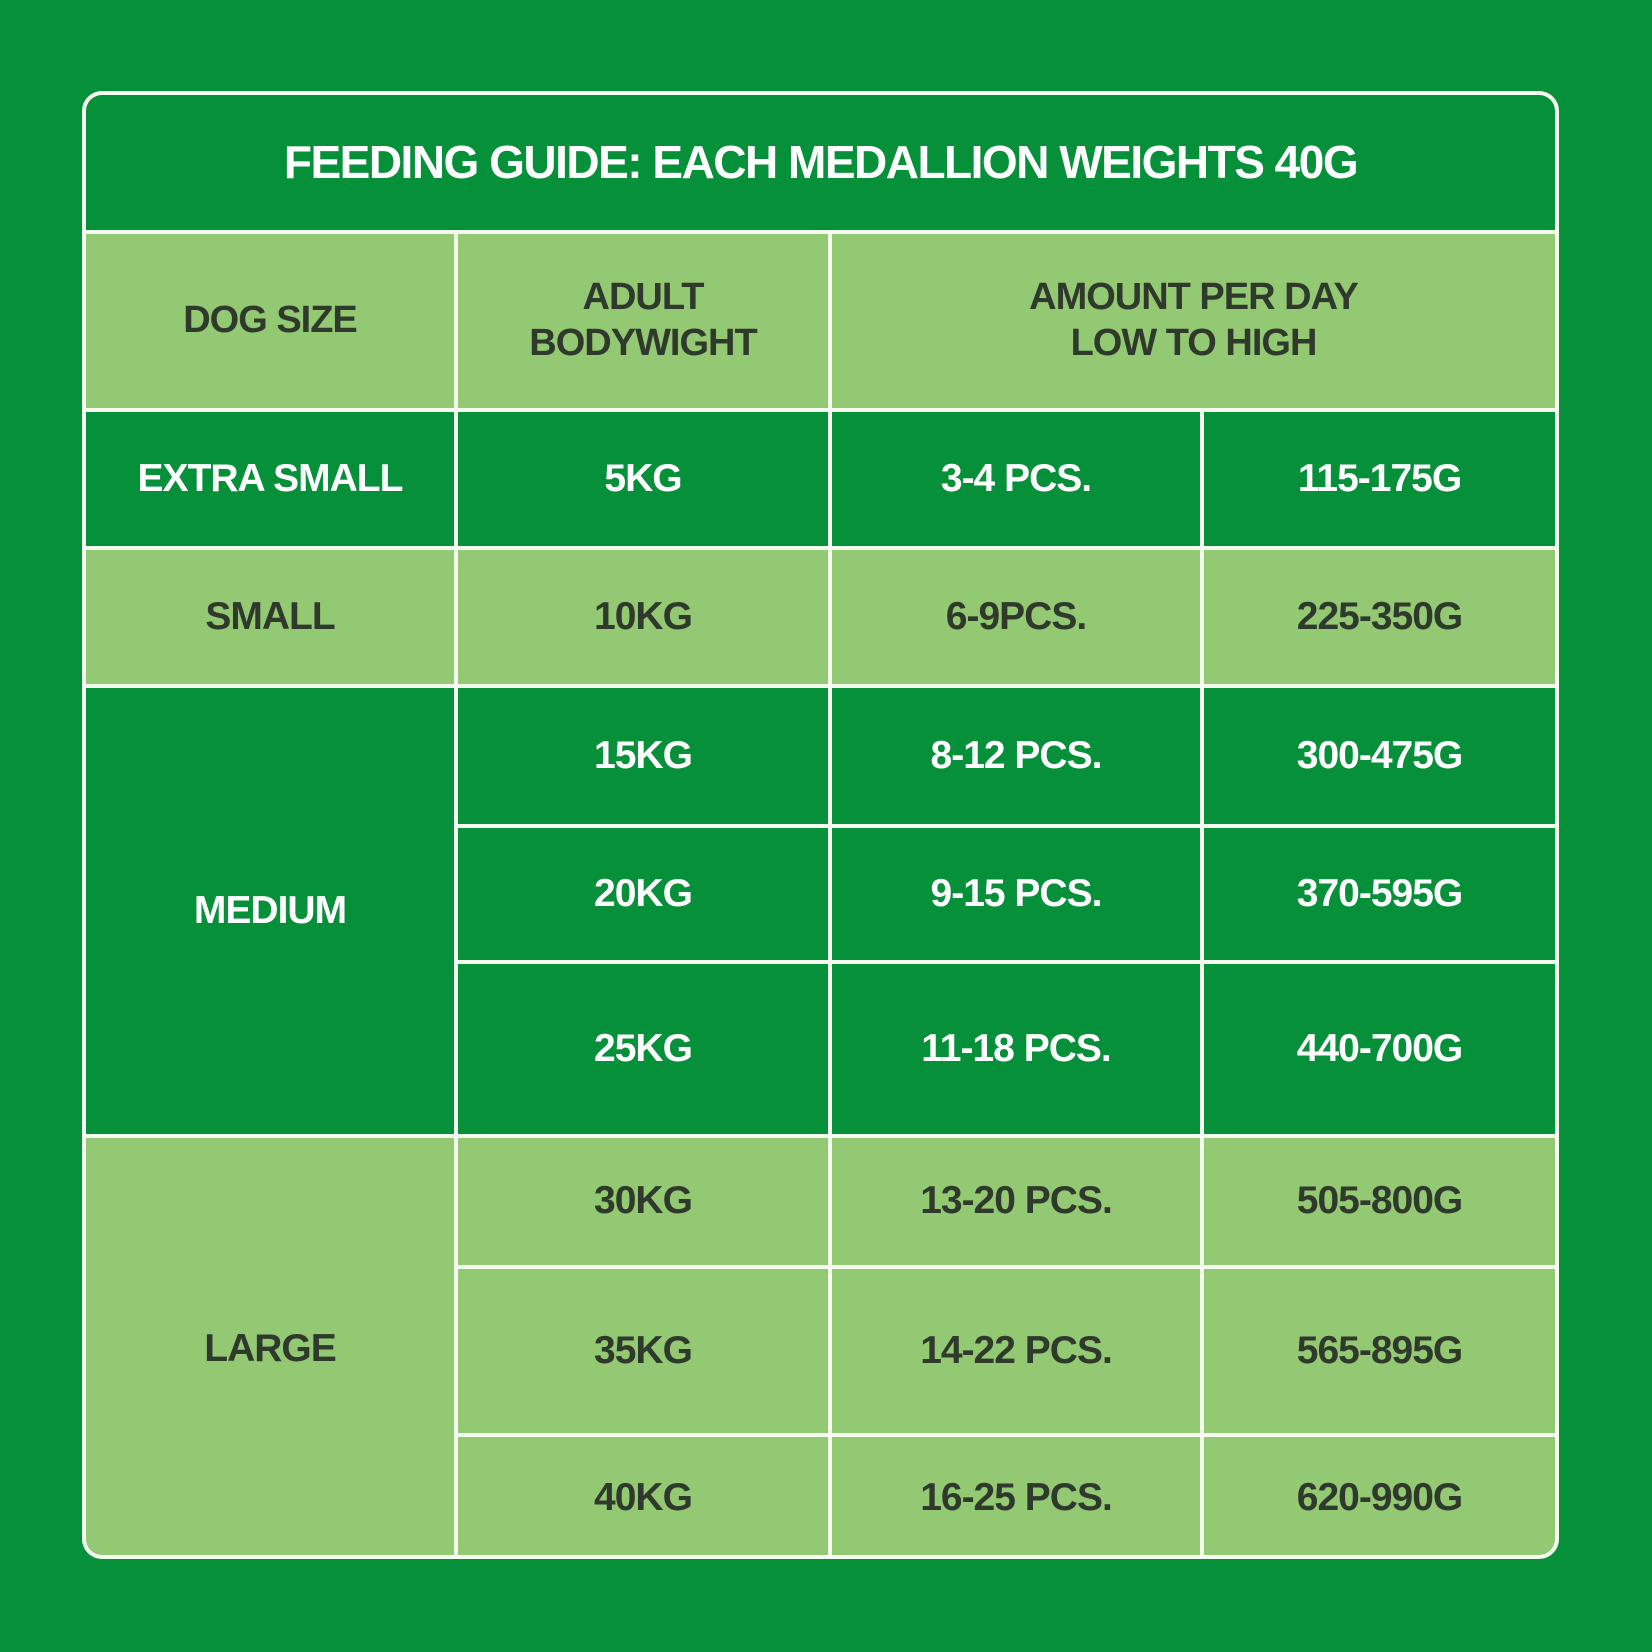 The image size is (1652, 1652). What do you see at coordinates (1016, 756) in the screenshot?
I see `pieces-cell: 8-12 PCS.` at bounding box center [1016, 756].